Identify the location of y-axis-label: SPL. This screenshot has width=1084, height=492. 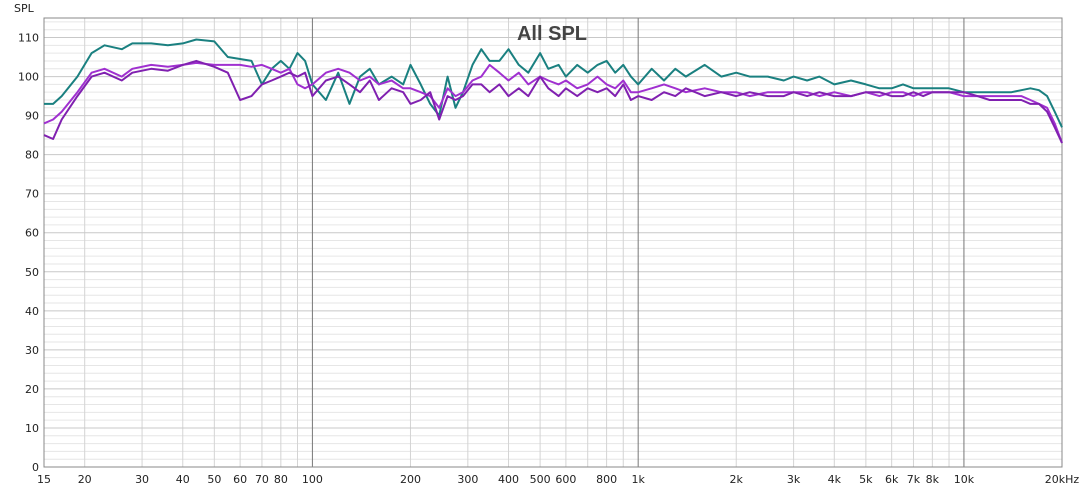
(24, 8).